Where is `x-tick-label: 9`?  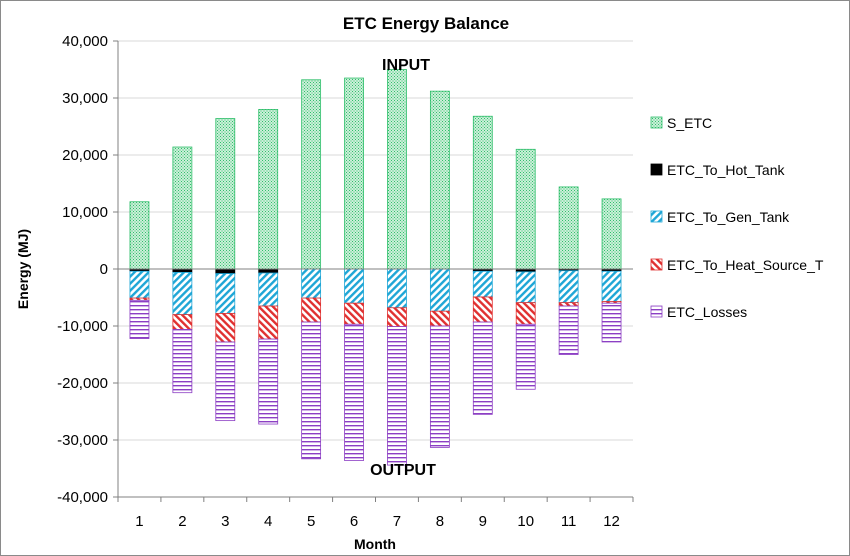 x-tick-label: 9 is located at coordinates (483, 521).